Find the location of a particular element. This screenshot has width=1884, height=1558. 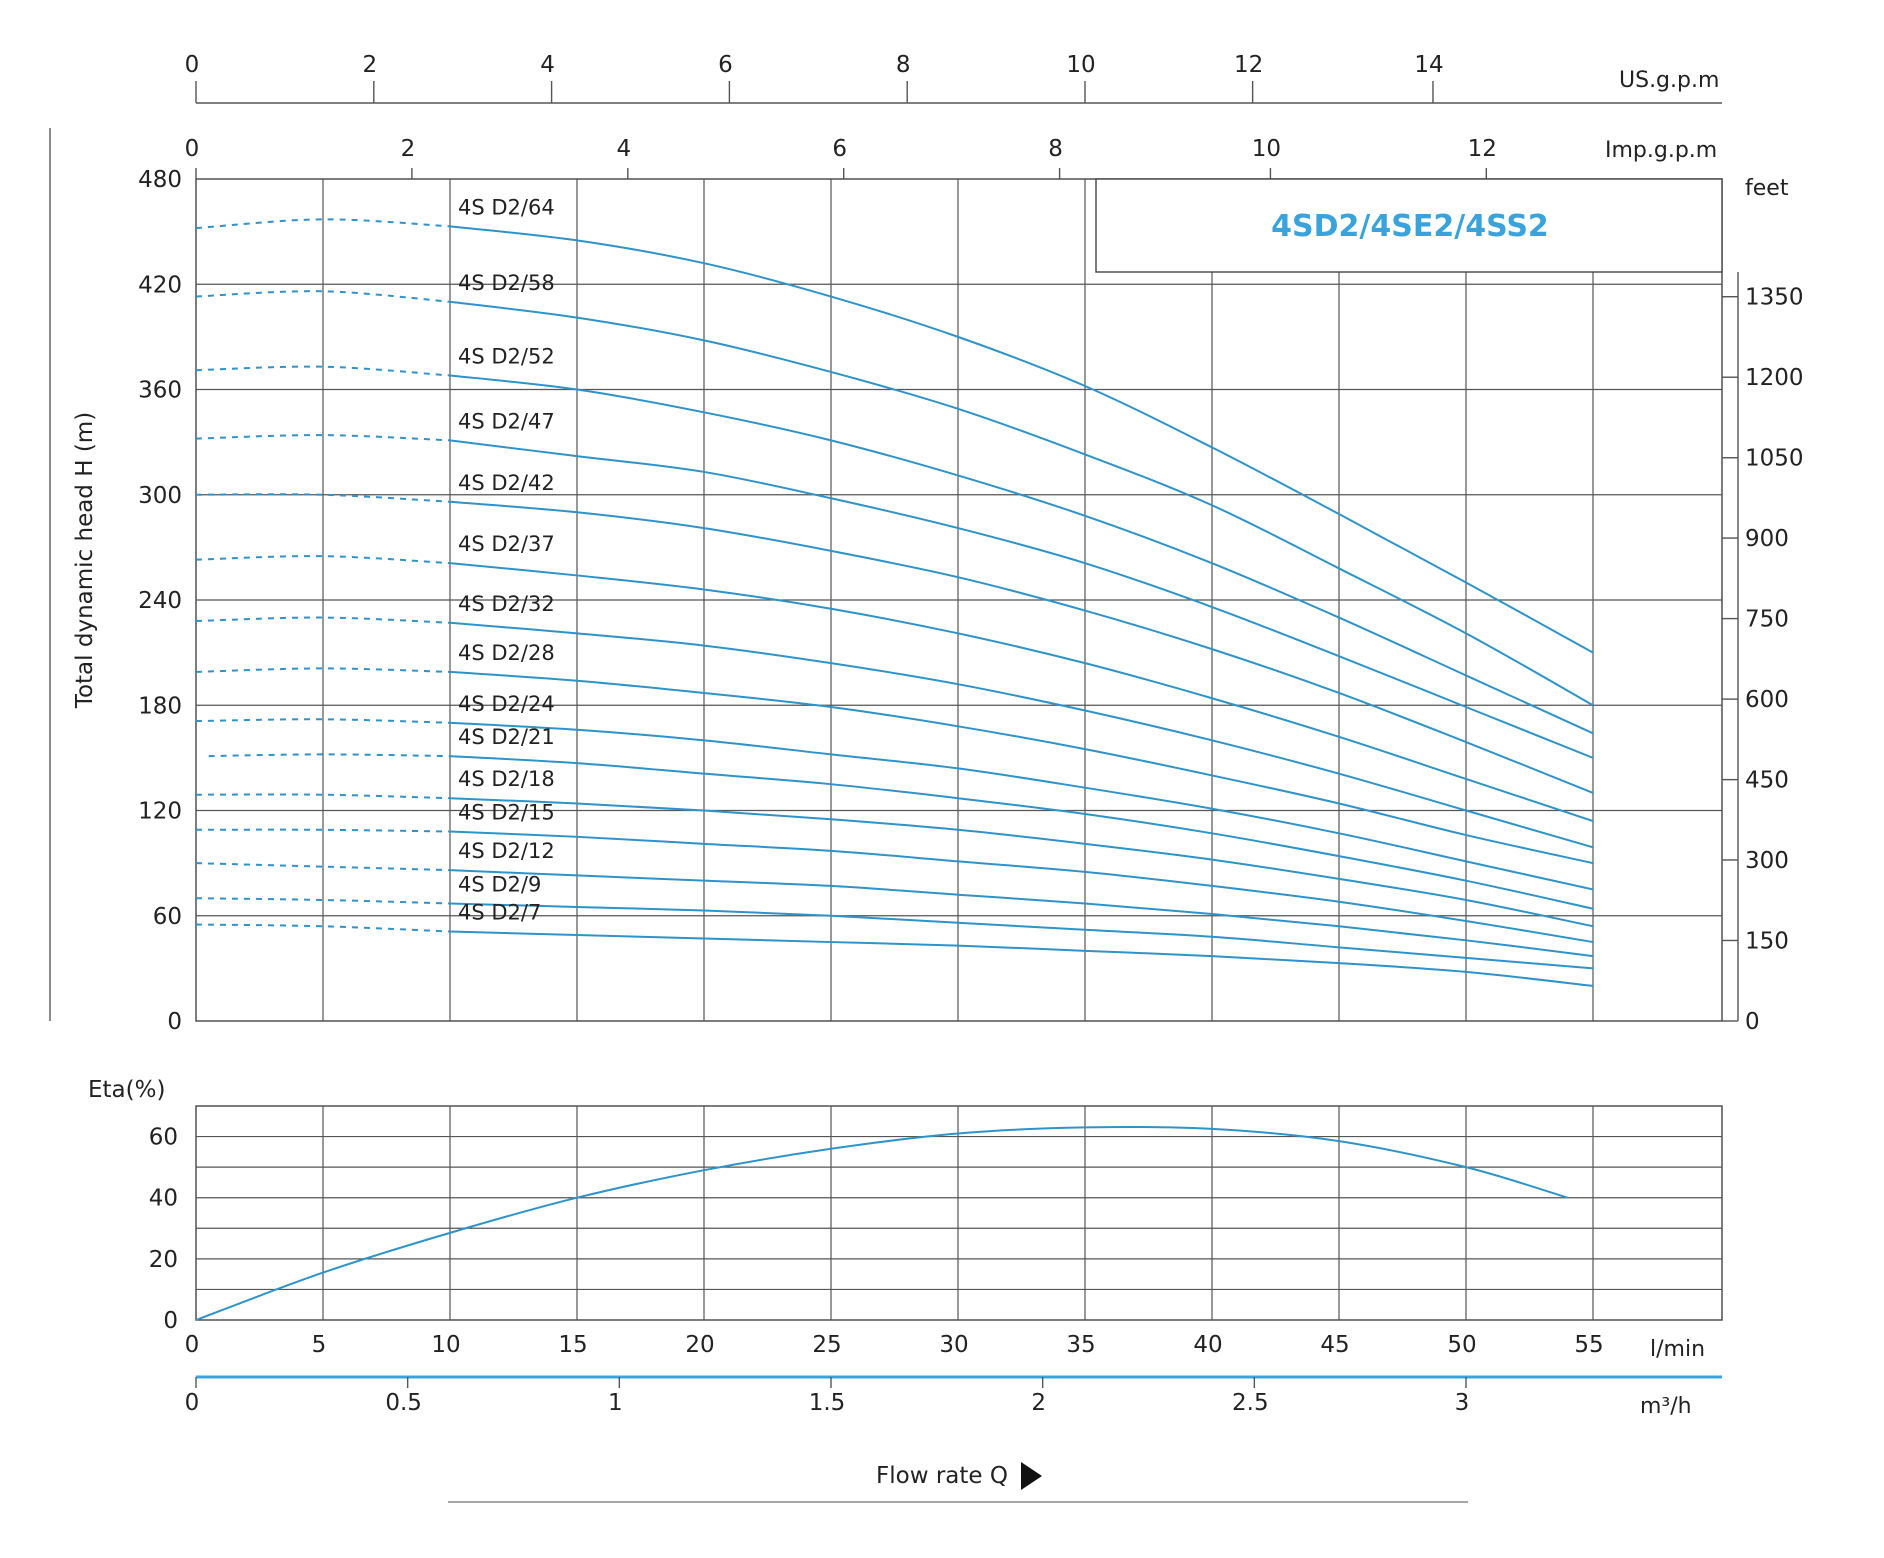

lpm-tick-label: 25 is located at coordinates (826, 1345).